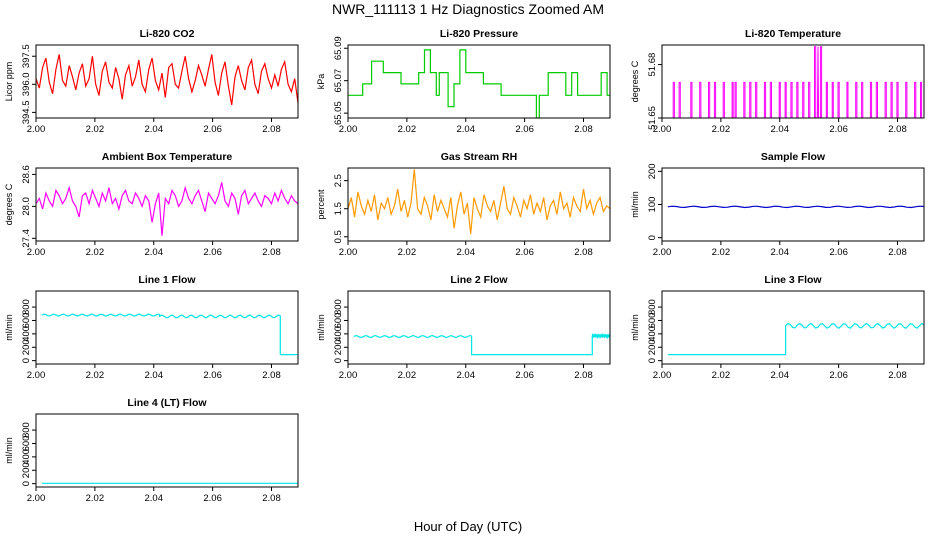  Describe the element at coordinates (479, 34) in the screenshot. I see `panel-title: Li-820 Pressure` at that location.